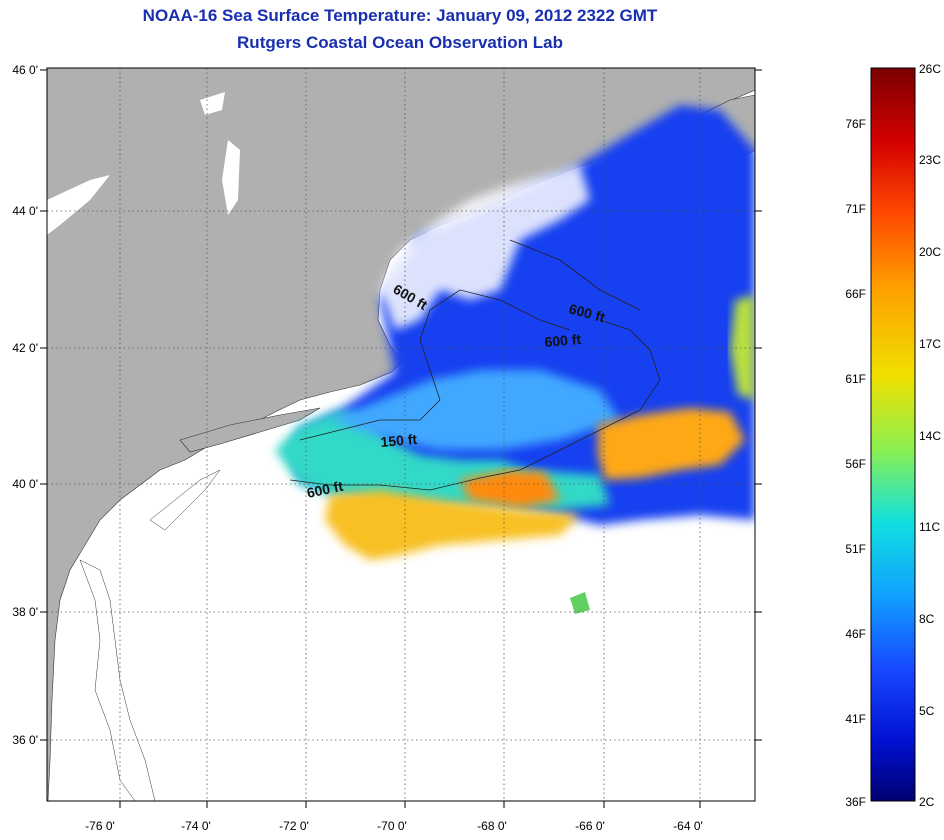 The width and height of the screenshot is (944, 840). What do you see at coordinates (590, 826) in the screenshot?
I see `lon-label: -66 0'` at bounding box center [590, 826].